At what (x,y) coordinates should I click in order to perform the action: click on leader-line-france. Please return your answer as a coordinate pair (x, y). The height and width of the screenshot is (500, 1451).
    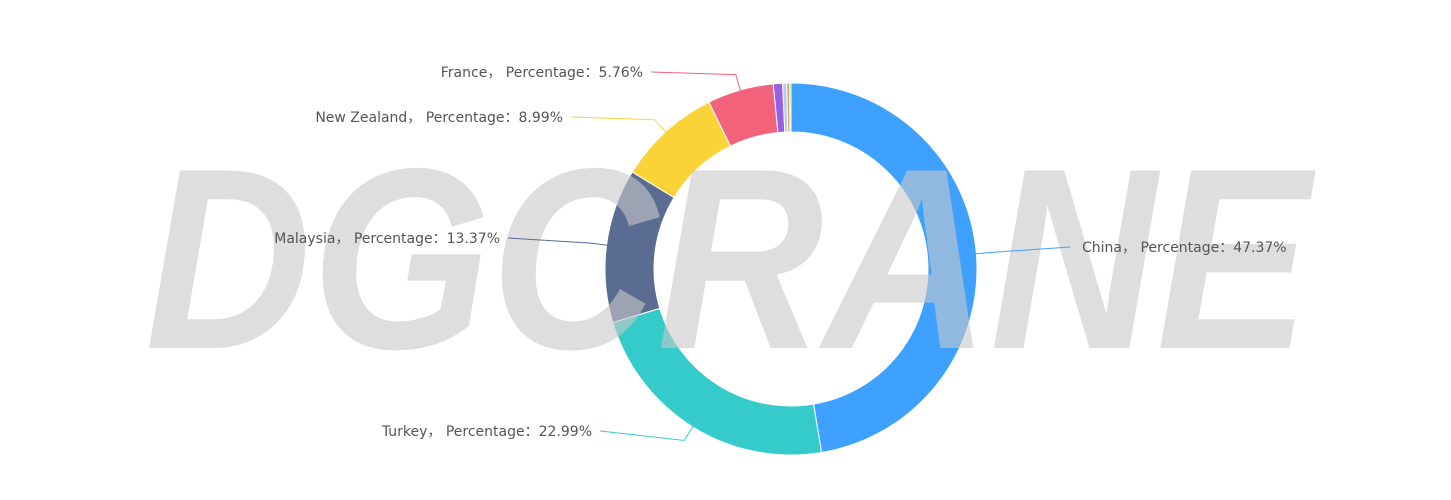
    Looking at the image, I should click on (696, 82).